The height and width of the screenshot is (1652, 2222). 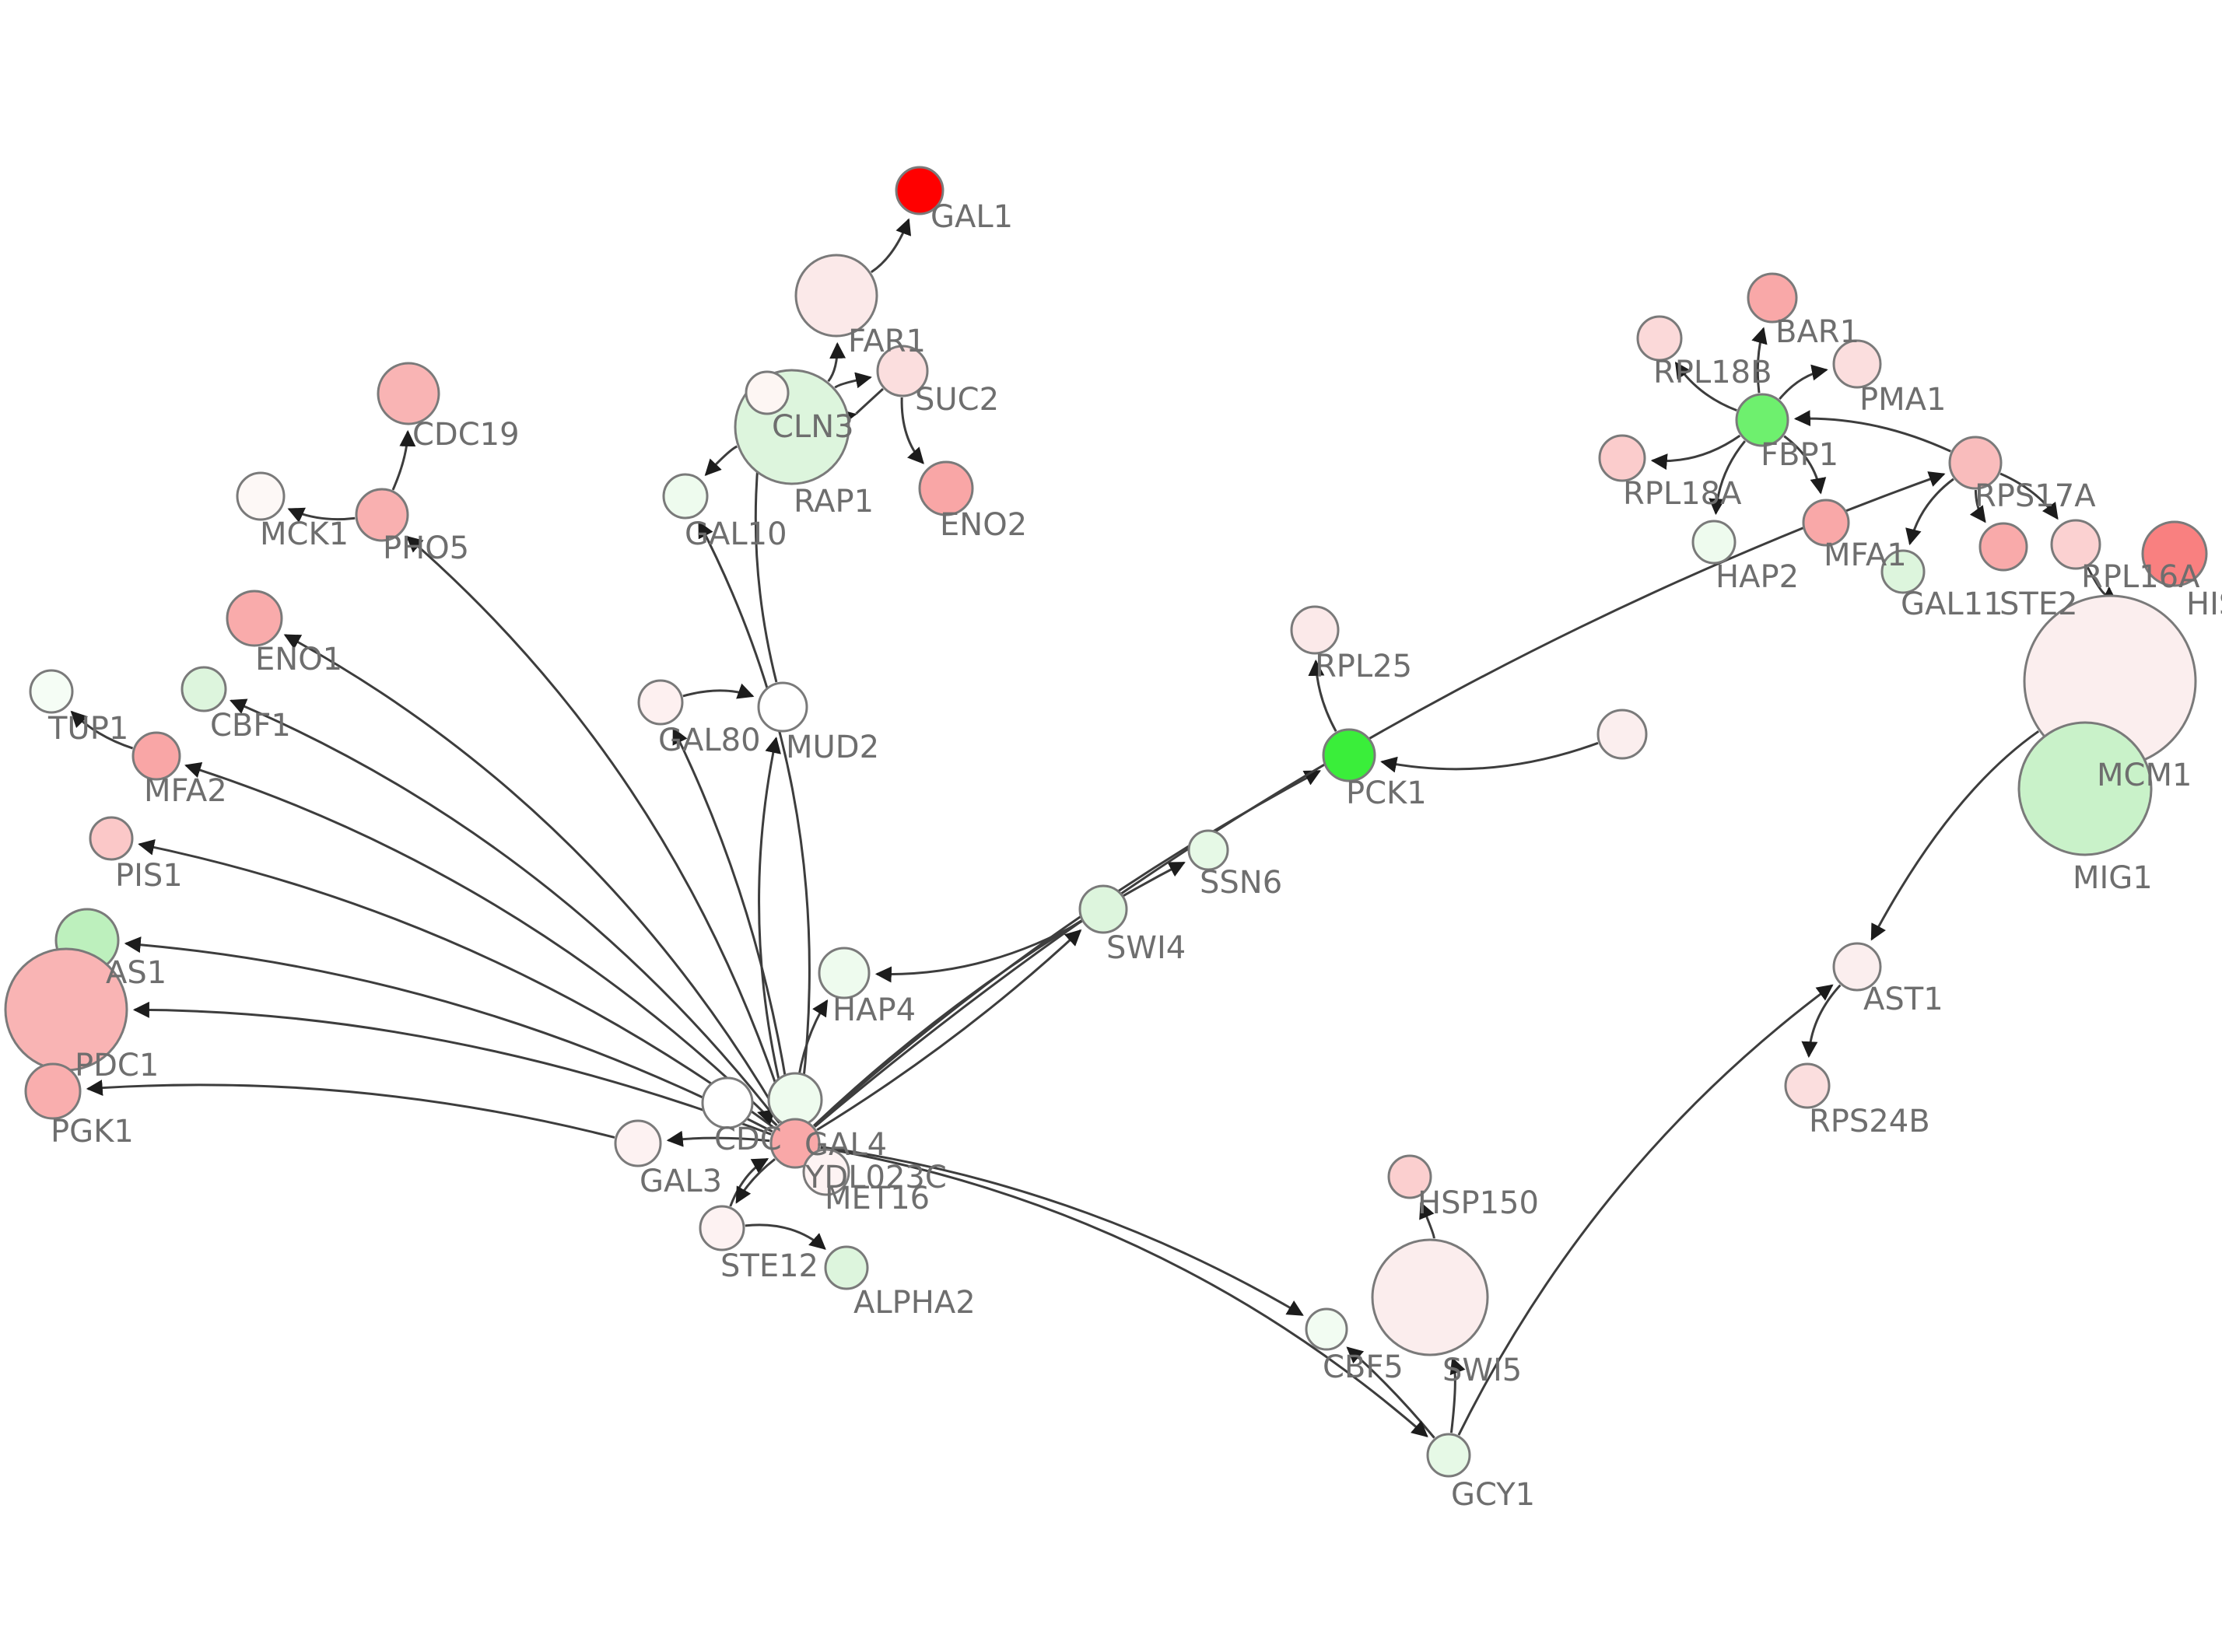 I want to click on edge-gal4-to-cbf5, so click(x=1062, y=1231).